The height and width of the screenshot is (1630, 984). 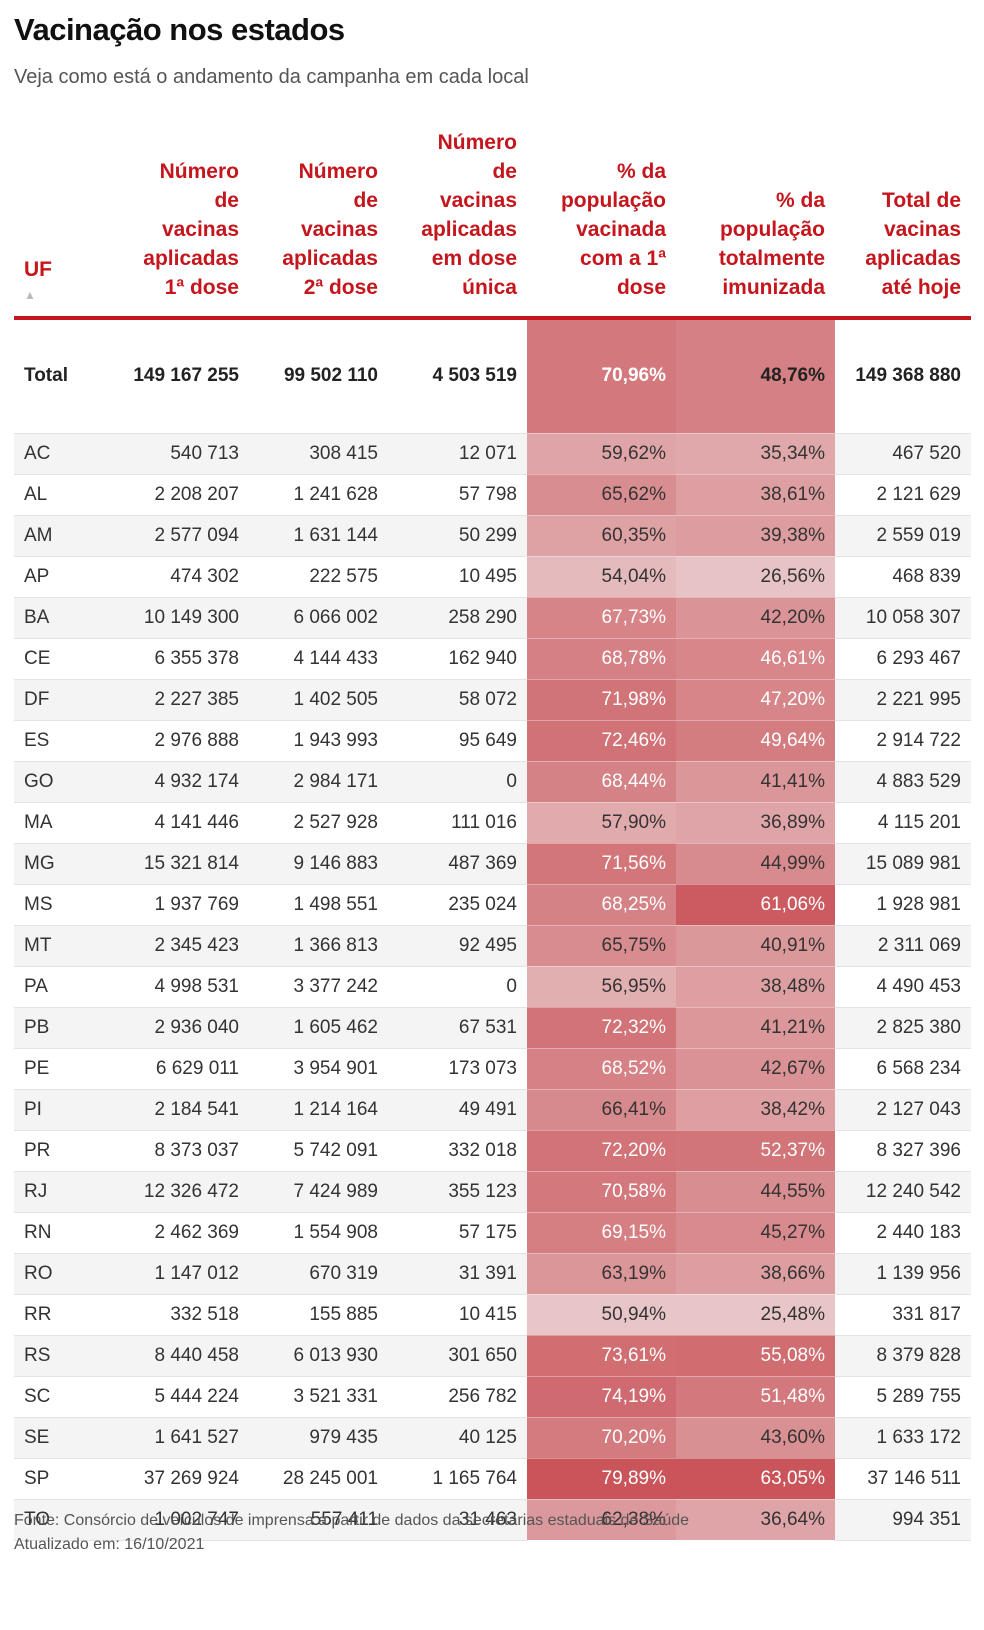 I want to click on cell-pct1: 67,73%, so click(x=601, y=618).